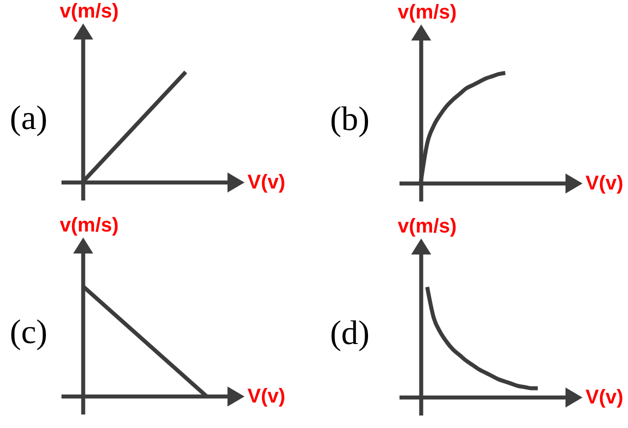  I want to click on text: (b), so click(350, 119).